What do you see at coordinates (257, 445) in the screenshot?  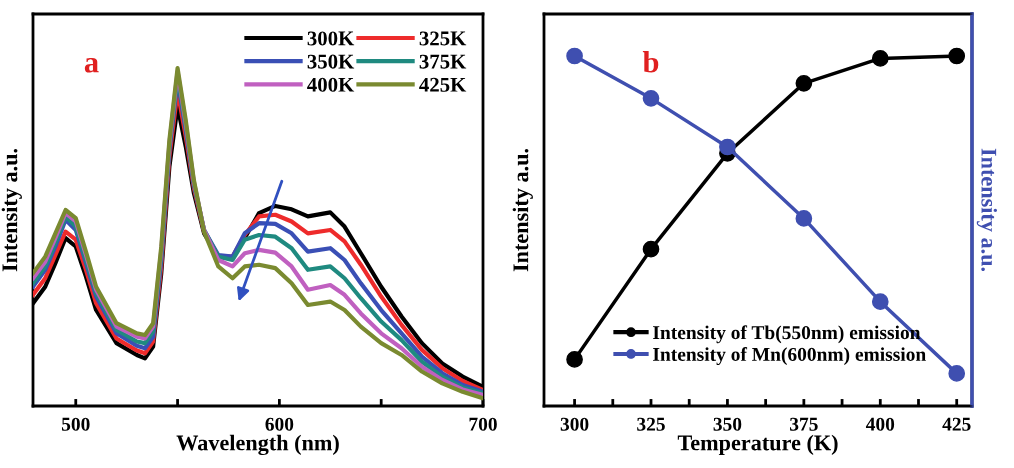 I see `x-axis-title: Wavelength (nm)` at bounding box center [257, 445].